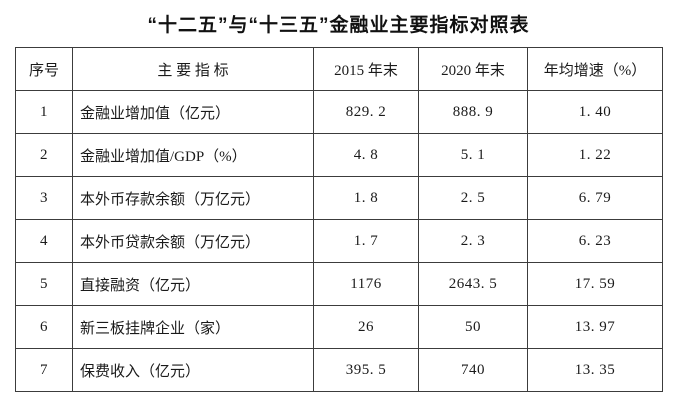 This screenshot has height=403, width=678. What do you see at coordinates (473, 327) in the screenshot?
I see `cell-2020-value: 50` at bounding box center [473, 327].